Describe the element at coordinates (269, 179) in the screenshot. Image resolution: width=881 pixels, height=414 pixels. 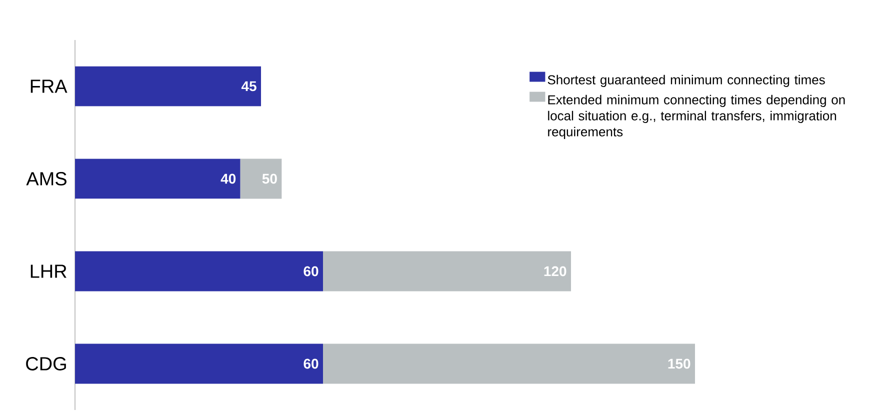
I see `total-label: 50` at that location.